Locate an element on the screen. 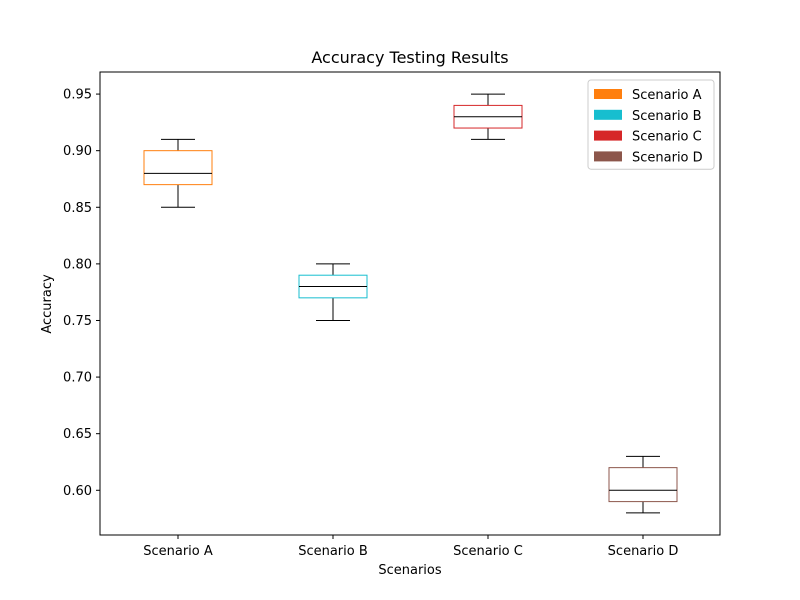  legend-label: Scenario D is located at coordinates (667, 157).